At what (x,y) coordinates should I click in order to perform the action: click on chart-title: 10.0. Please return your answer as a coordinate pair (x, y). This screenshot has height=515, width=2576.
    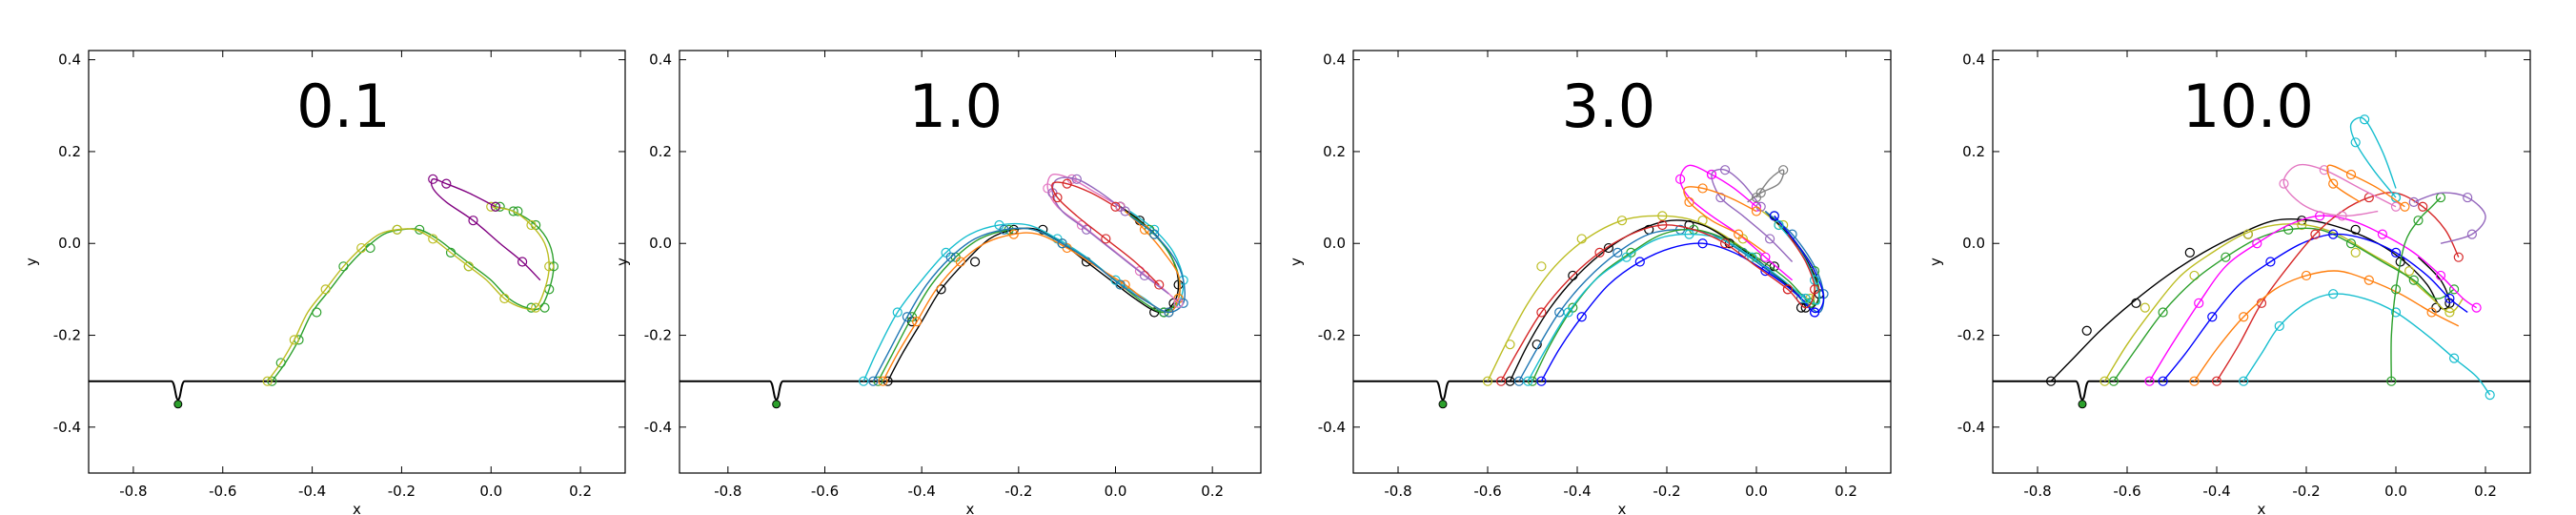
    Looking at the image, I should click on (2248, 106).